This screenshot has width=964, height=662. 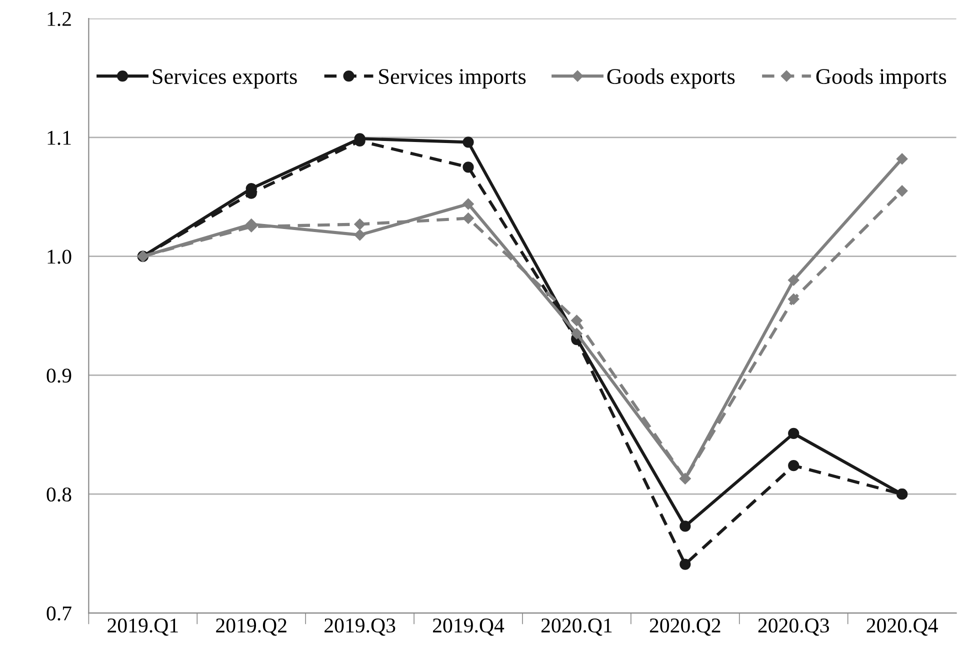 I want to click on legend-label: Goods exports, so click(x=671, y=78).